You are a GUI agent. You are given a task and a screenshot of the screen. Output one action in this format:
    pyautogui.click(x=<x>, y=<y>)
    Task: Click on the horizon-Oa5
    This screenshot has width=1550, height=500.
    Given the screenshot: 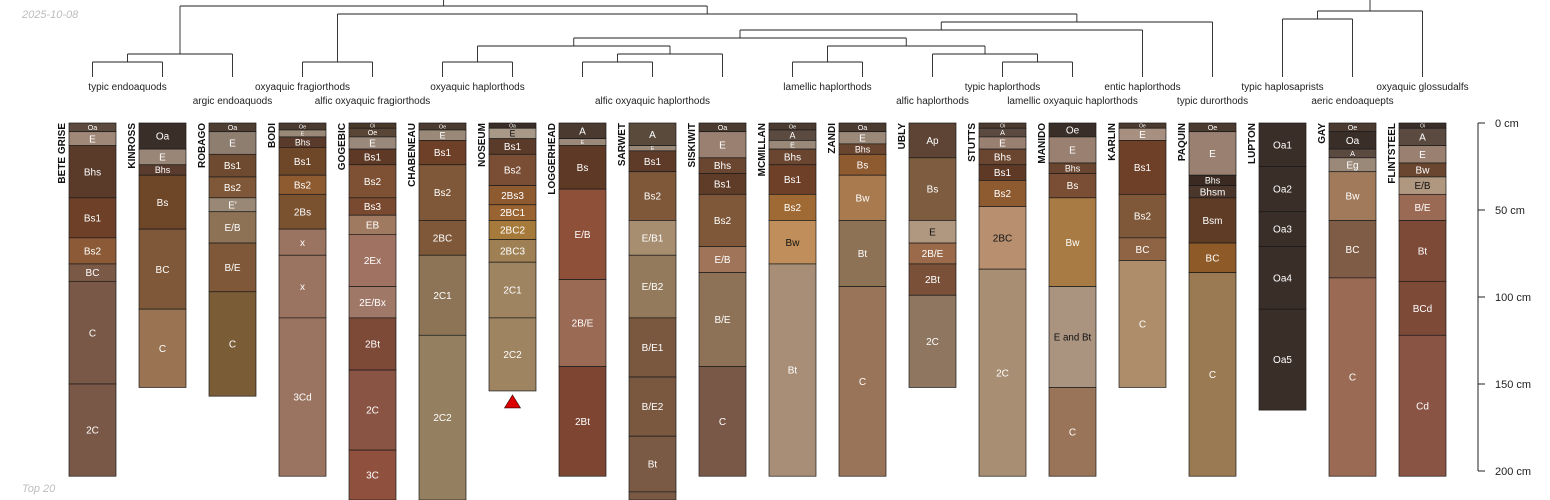 What is the action you would take?
    pyautogui.click(x=1282, y=359)
    